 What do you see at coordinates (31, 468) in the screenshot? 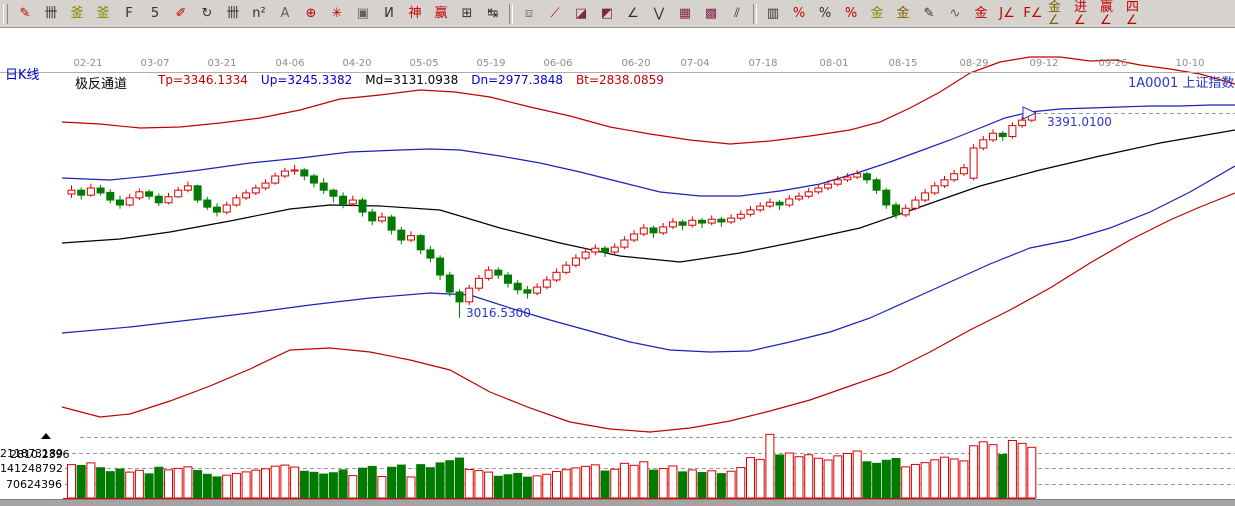
I see `volume-axis-label: 141248792` at bounding box center [31, 468].